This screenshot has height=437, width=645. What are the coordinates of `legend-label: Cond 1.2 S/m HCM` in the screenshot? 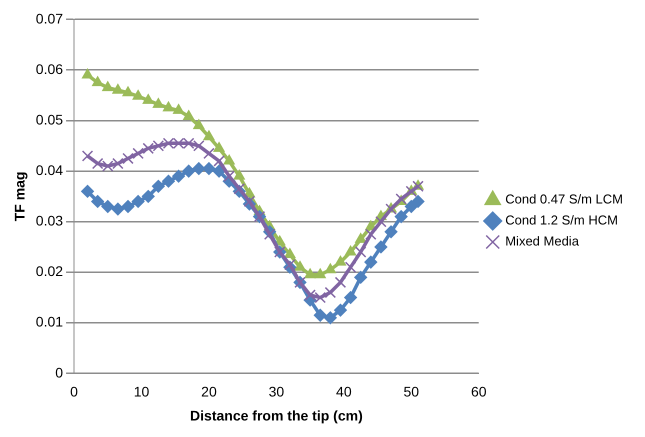 It's located at (561, 220).